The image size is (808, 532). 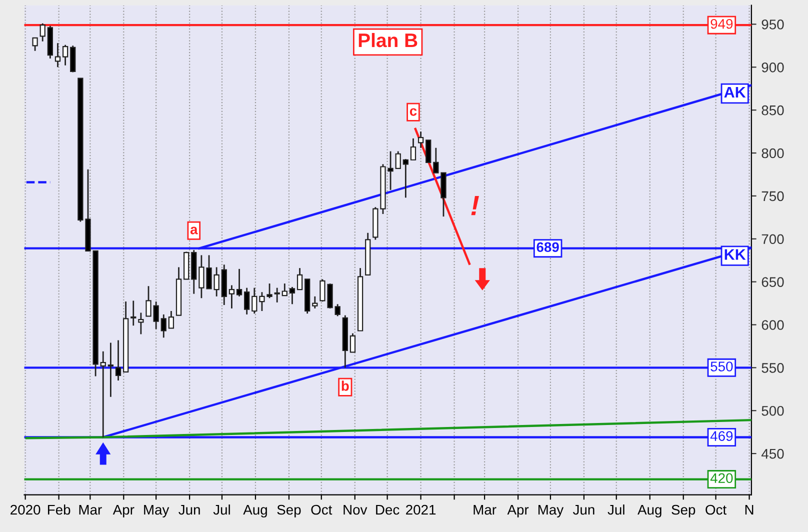 I want to click on ref-line-label: 689, so click(x=547, y=247).